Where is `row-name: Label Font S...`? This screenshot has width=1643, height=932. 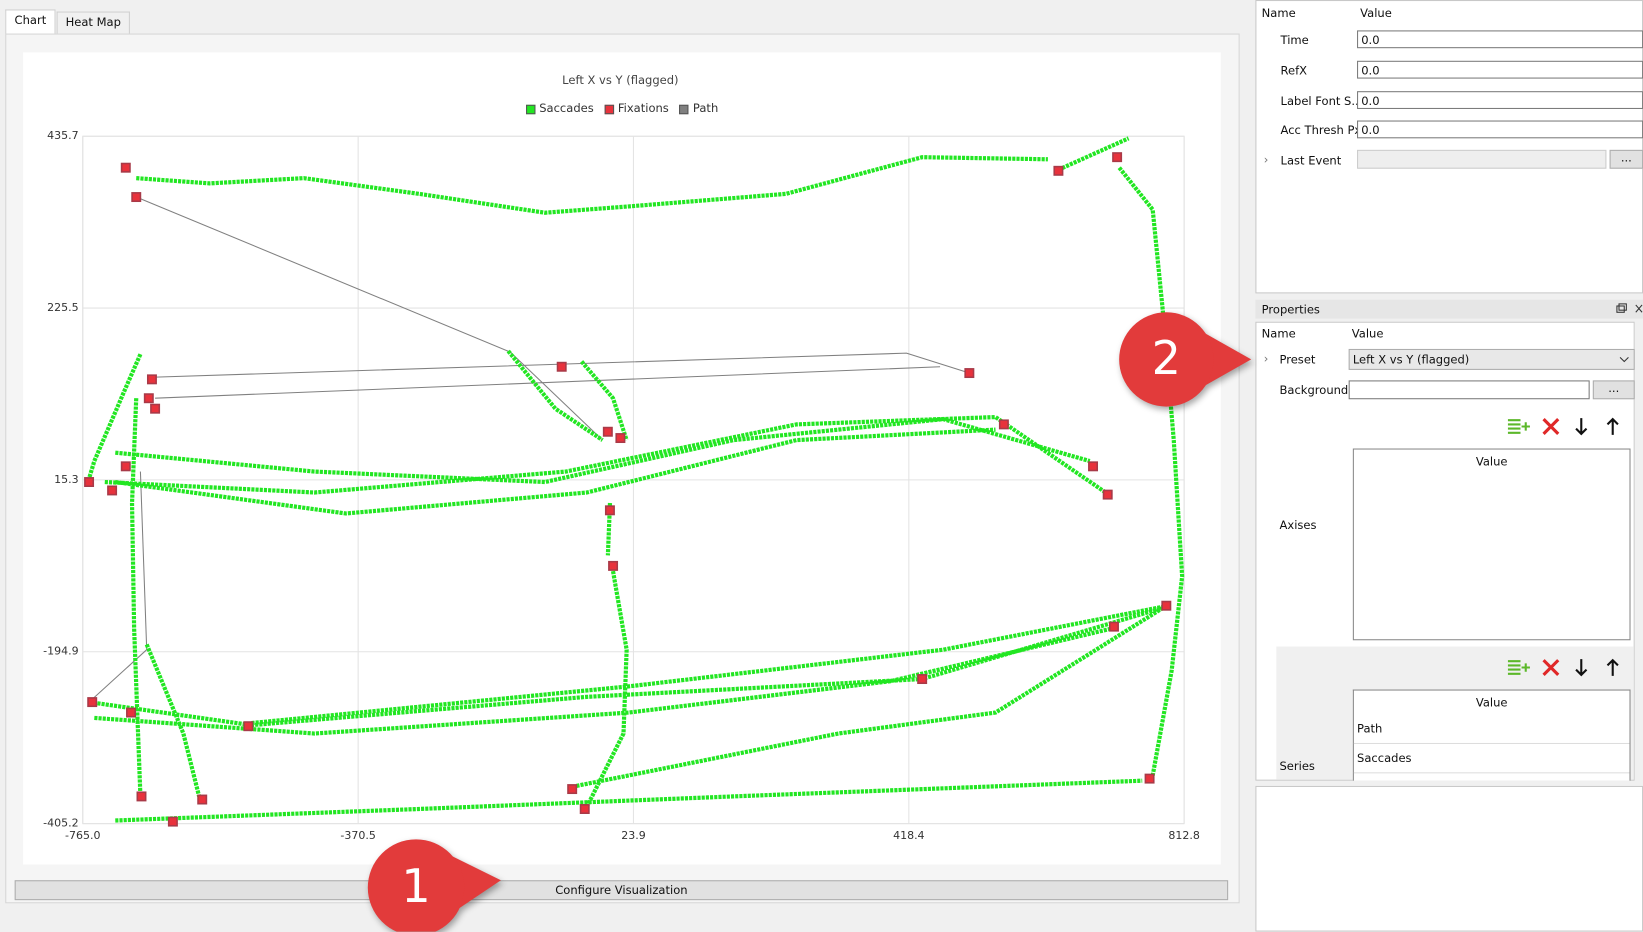 row-name: Label Font S... is located at coordinates (1321, 101).